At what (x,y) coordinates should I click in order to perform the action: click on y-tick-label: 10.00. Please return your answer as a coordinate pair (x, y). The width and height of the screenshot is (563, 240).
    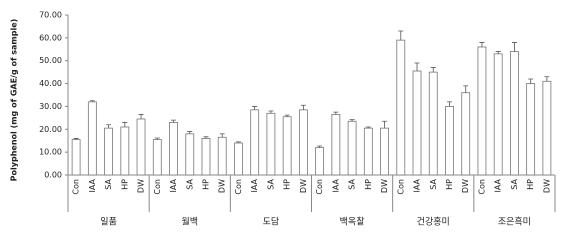
    Looking at the image, I should click on (50, 152).